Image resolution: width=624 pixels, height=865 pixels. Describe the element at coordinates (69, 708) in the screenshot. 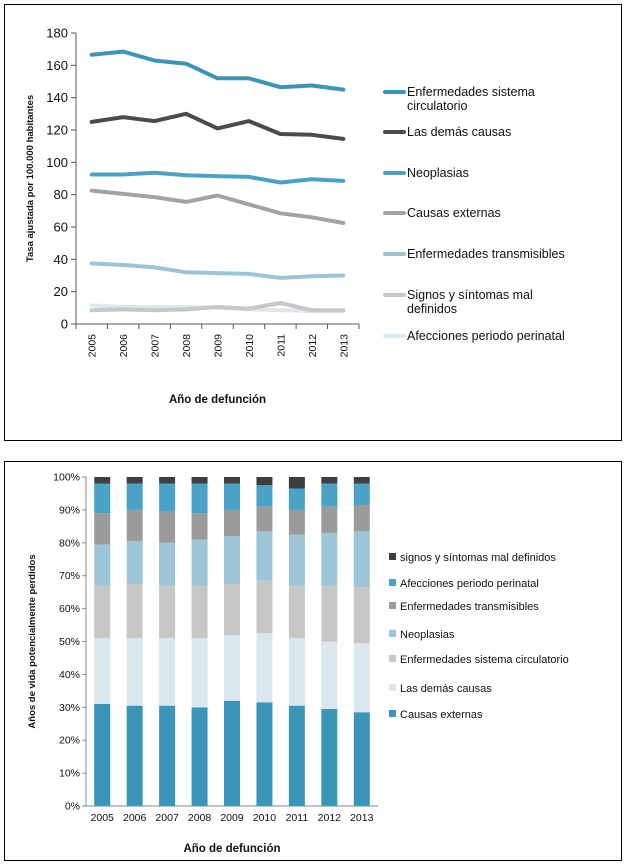

I see `y-tick-label: 30%` at that location.